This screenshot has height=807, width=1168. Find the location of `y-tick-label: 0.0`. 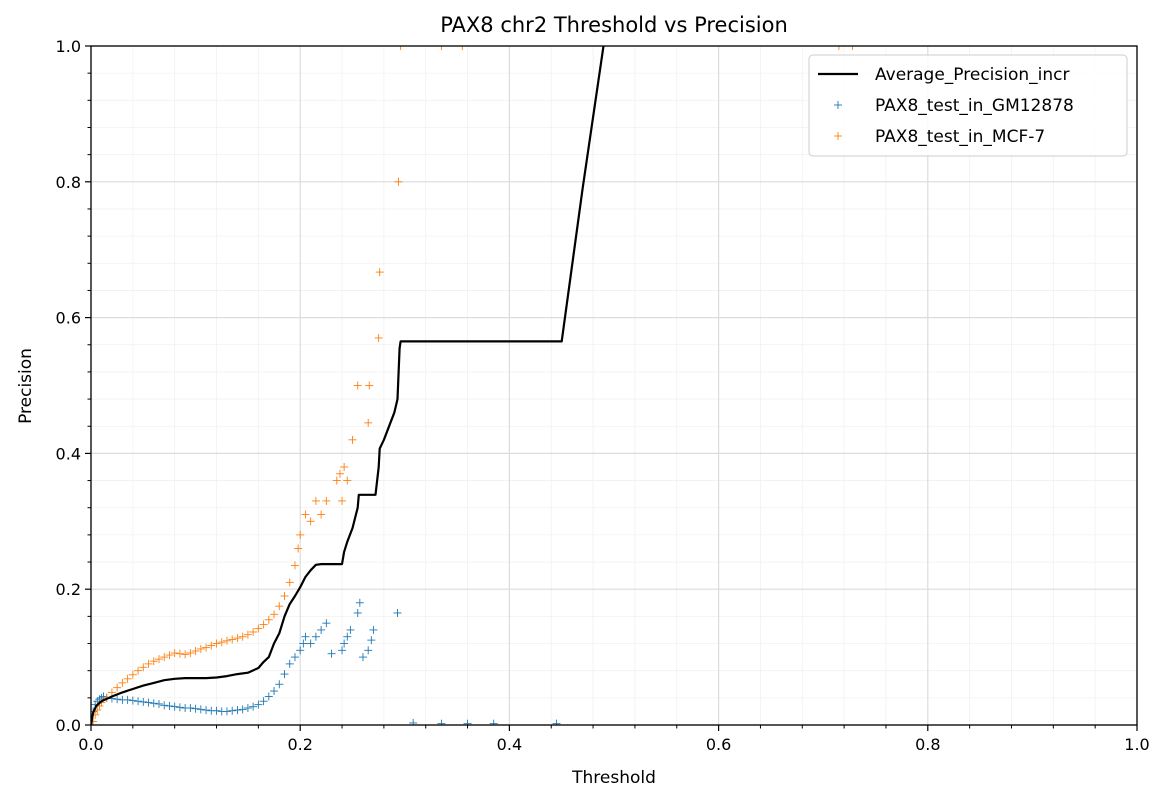

y-tick-label: 0.0 is located at coordinates (68, 725).